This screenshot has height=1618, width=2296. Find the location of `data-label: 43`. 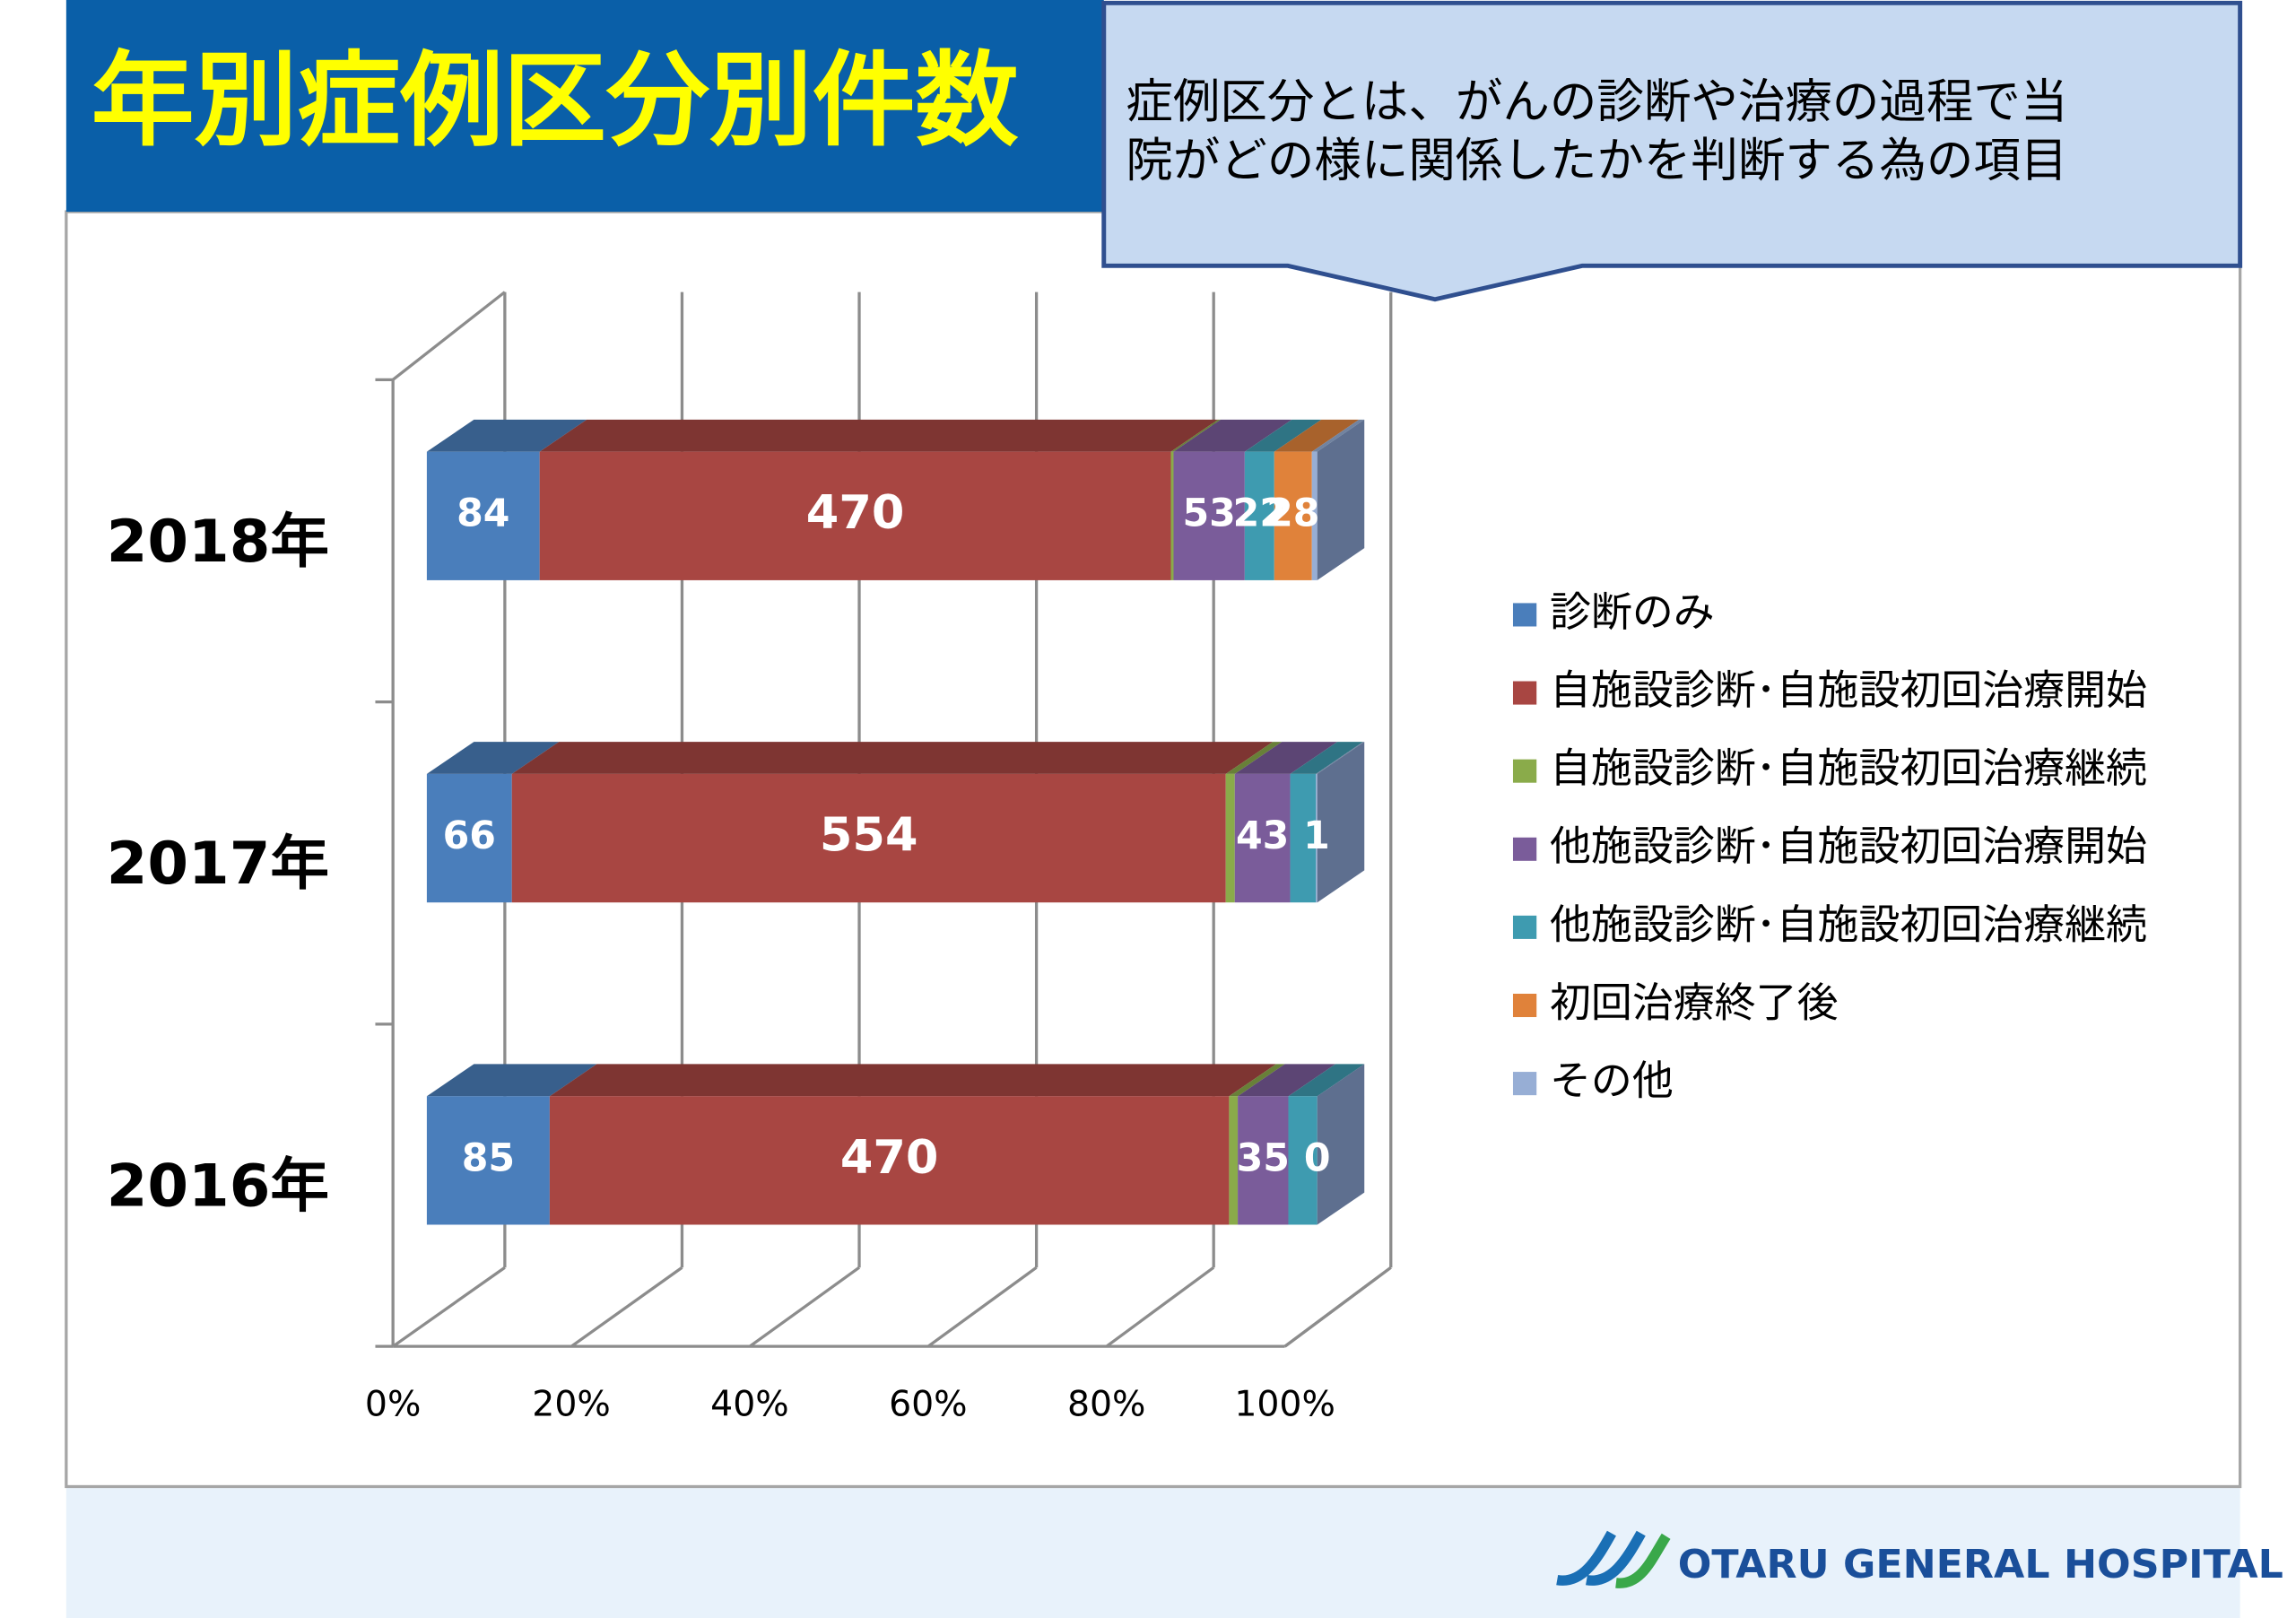

data-label: 43 is located at coordinates (1262, 836).